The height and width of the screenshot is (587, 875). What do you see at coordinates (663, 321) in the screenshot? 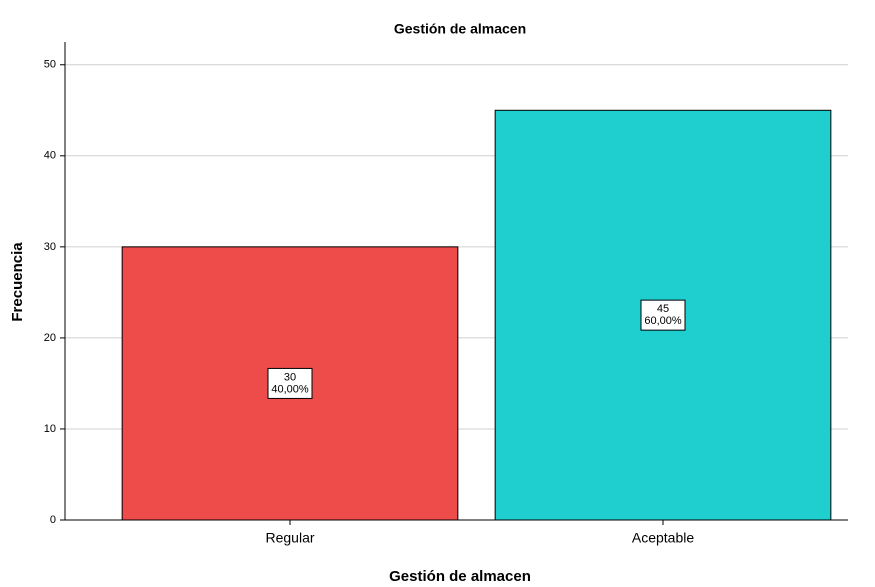
I see `data-label-percent: 60,00%` at bounding box center [663, 321].